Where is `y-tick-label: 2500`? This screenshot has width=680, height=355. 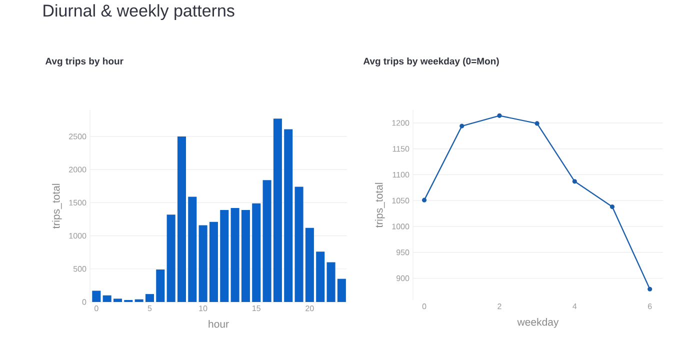 y-tick-label: 2500 is located at coordinates (77, 137).